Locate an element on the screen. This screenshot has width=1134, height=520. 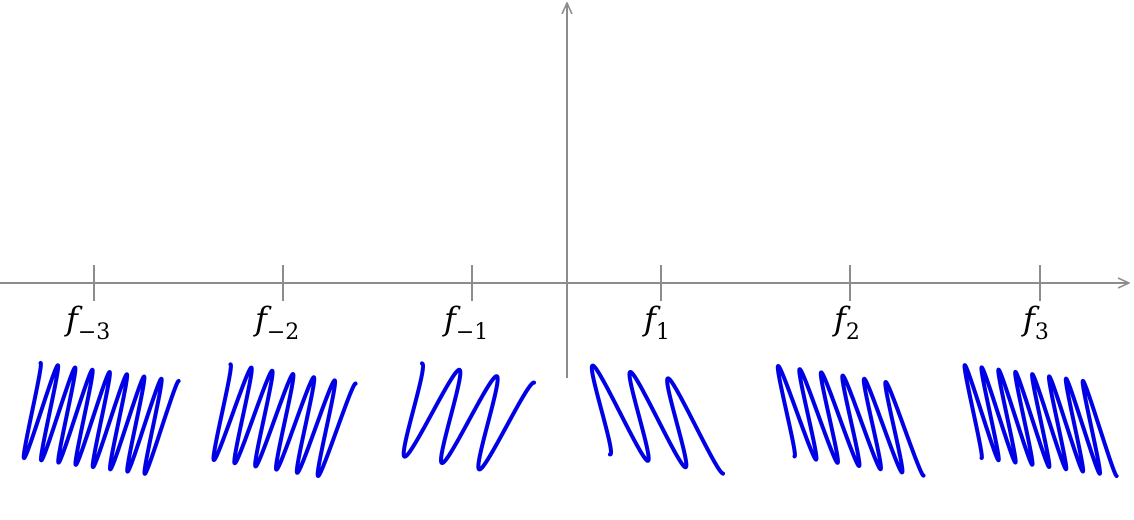
label-f-3: f3 is located at coordinates (1035, 322).